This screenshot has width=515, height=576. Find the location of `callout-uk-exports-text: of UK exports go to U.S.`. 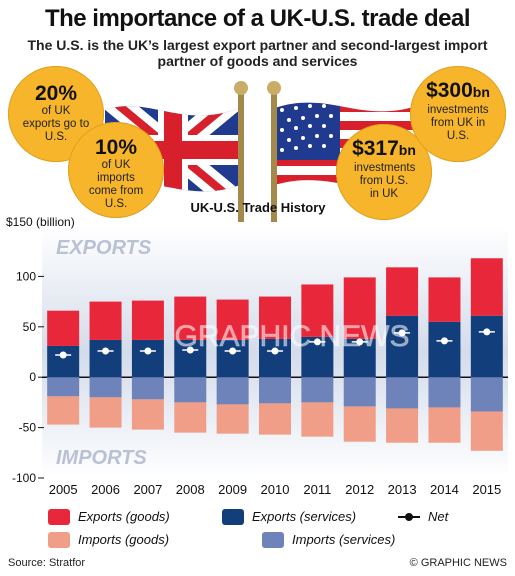

callout-uk-exports-text: of UK exports go to U.S. is located at coordinates (56, 124).